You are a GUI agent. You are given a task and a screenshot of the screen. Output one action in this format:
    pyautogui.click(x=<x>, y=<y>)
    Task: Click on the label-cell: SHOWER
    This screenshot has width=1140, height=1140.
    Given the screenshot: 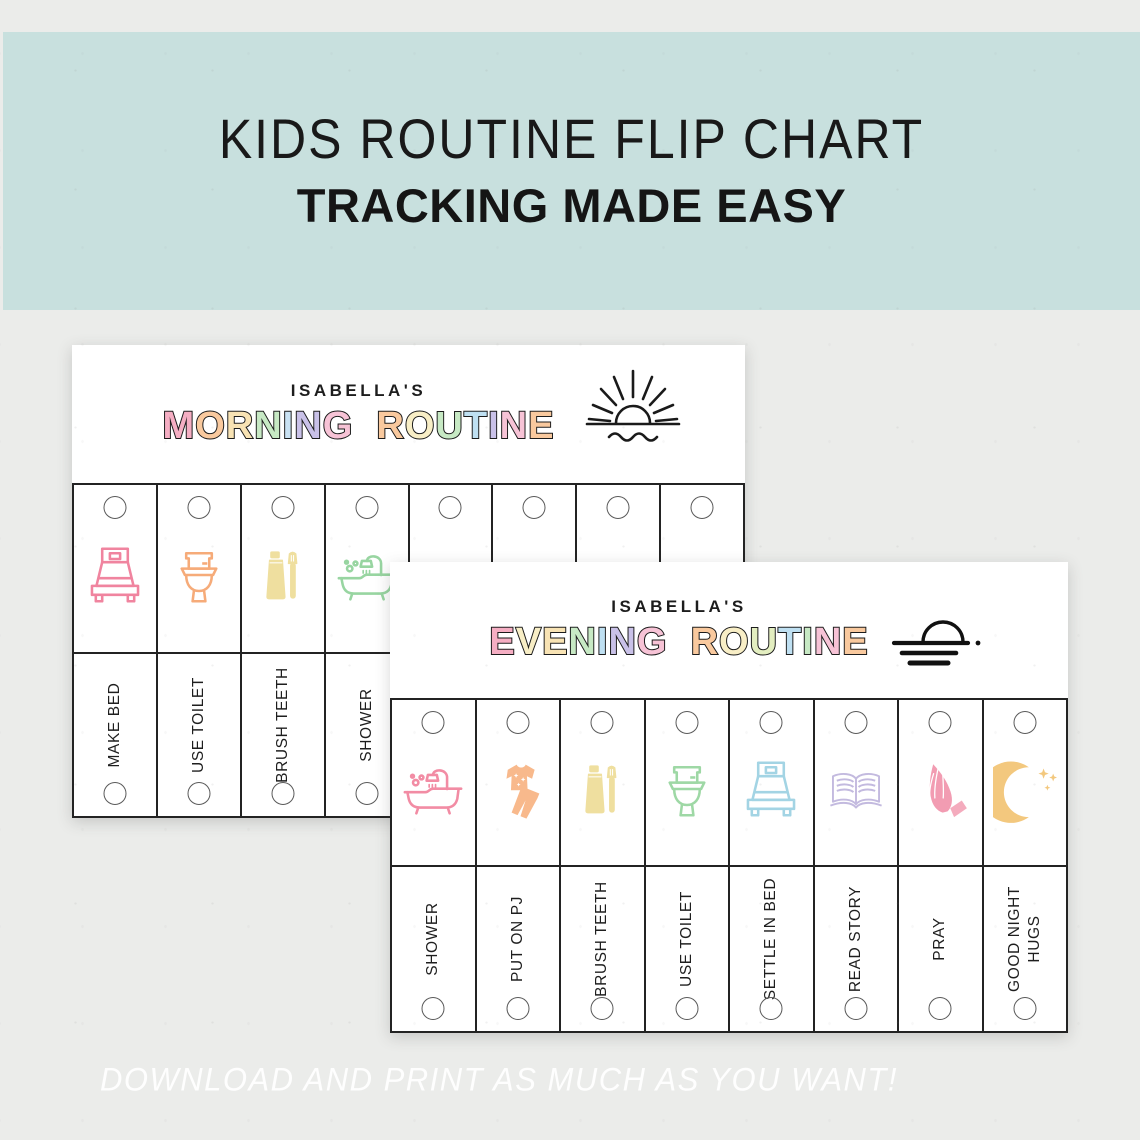 What is the action you would take?
    pyautogui.click(x=433, y=949)
    